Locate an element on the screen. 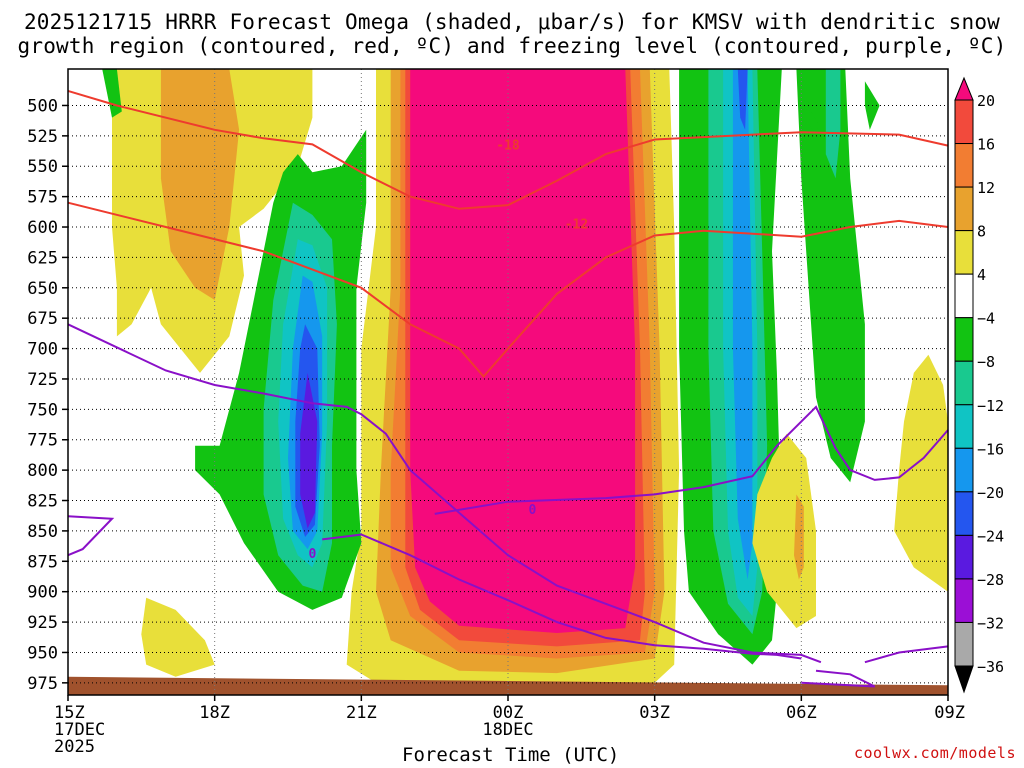 This screenshot has width=1024, height=768. colorbar-bottom-triangle is located at coordinates (964, 679).